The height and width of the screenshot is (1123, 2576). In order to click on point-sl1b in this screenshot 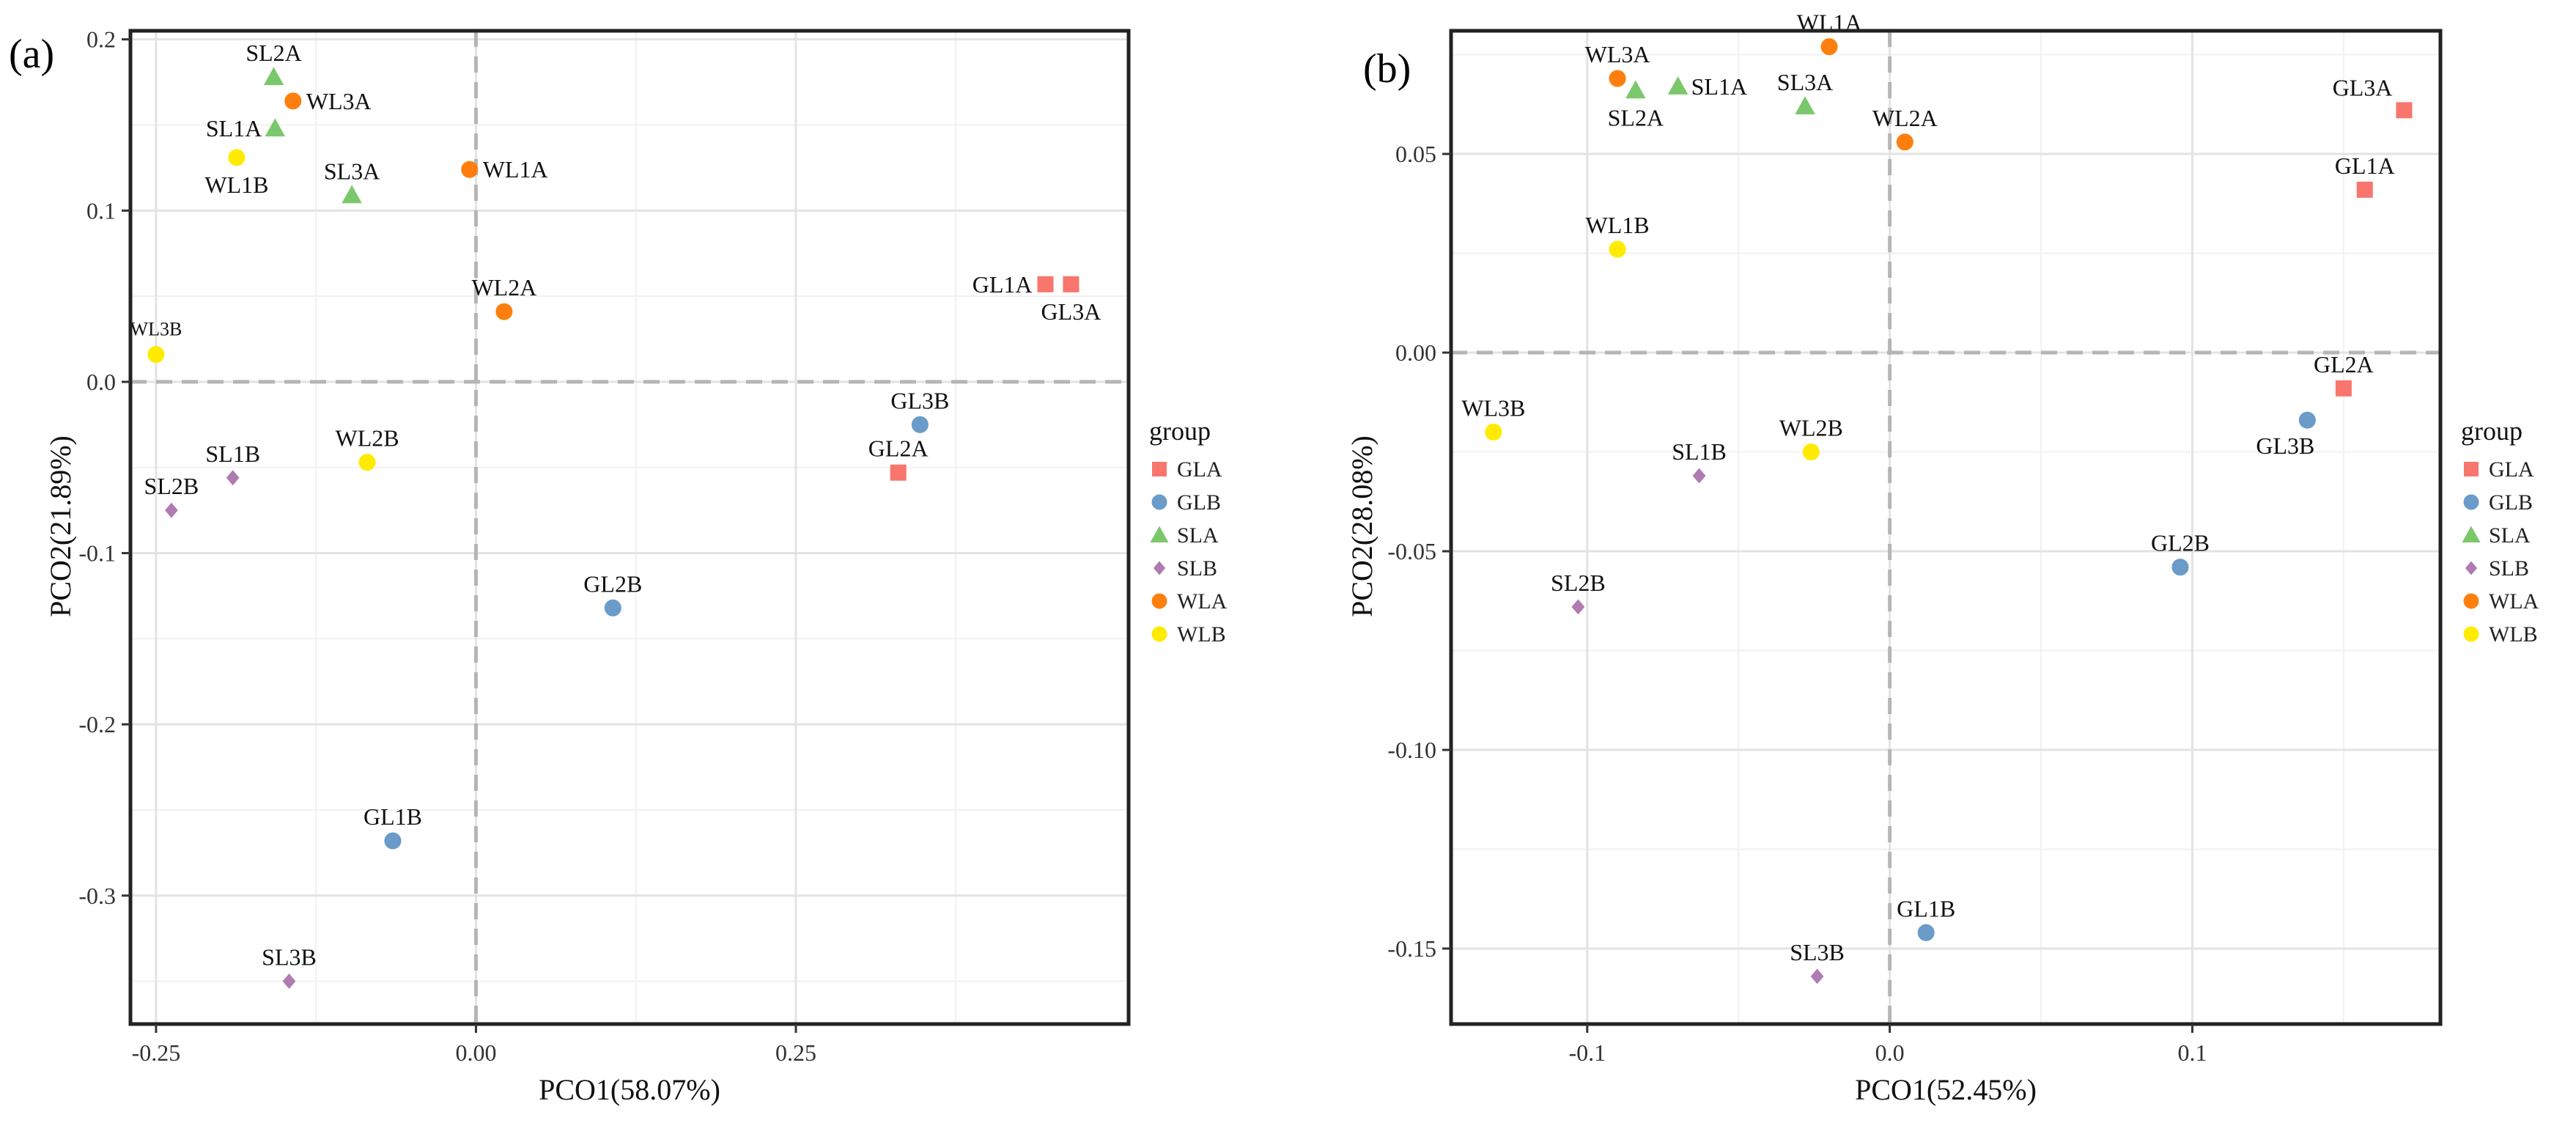, I will do `click(1699, 476)`.